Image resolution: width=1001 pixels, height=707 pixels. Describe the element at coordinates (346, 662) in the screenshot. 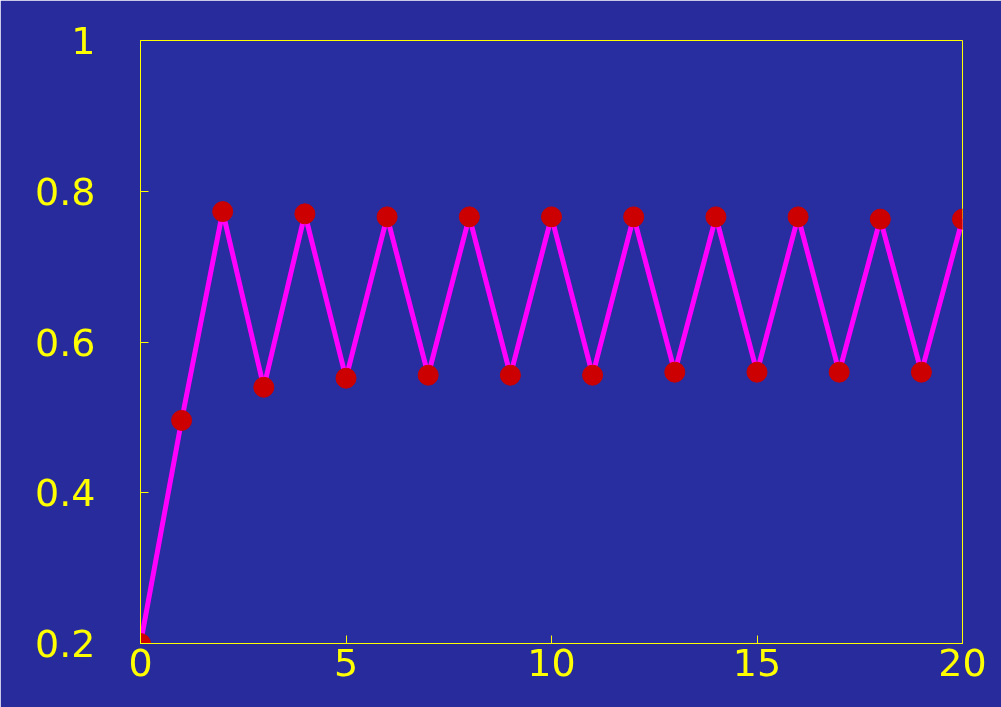

I see `x-tick-label: 5` at that location.